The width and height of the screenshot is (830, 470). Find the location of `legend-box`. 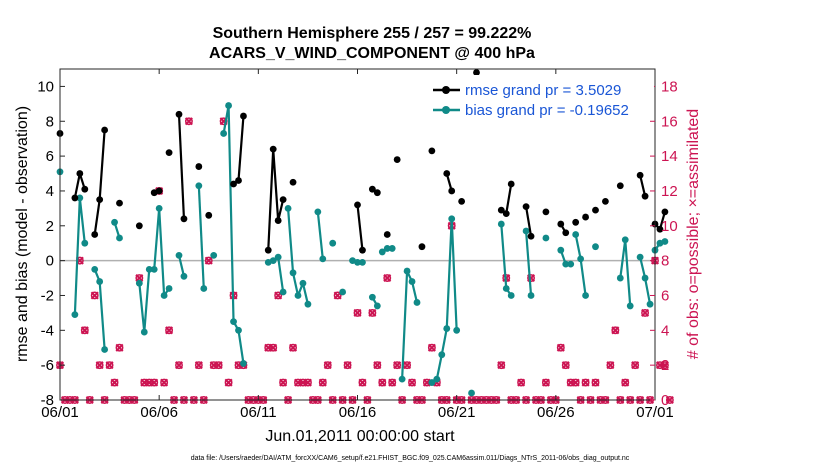

legend-box is located at coordinates (542, 97).